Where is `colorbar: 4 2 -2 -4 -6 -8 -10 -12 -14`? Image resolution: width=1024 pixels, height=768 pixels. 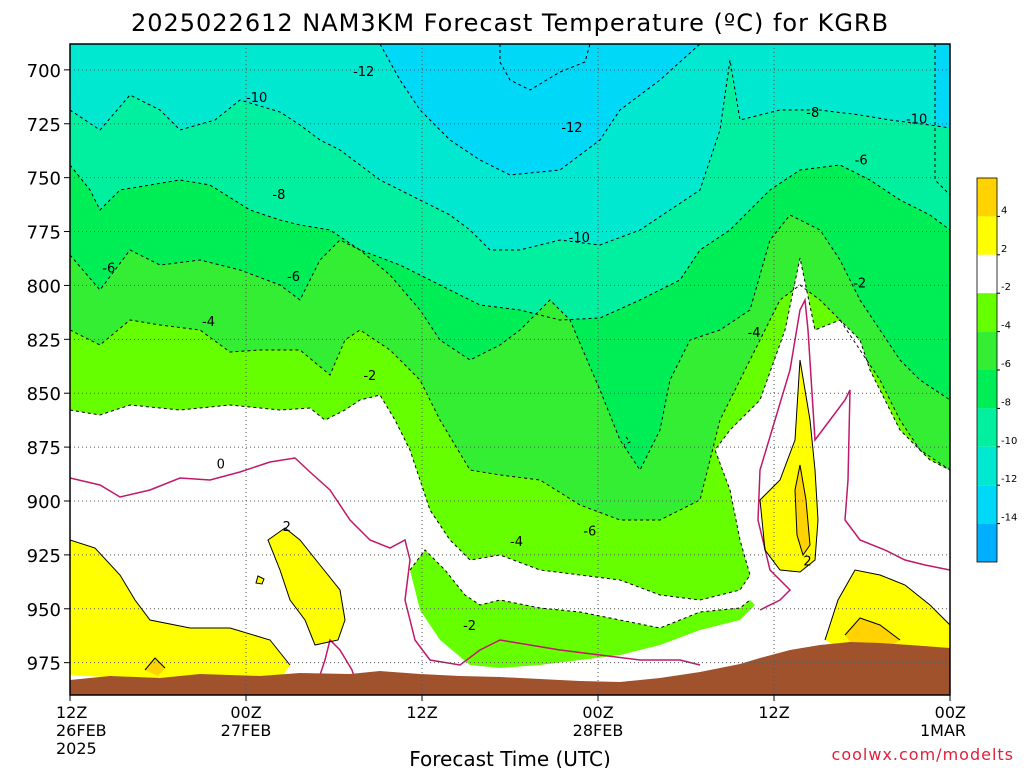
colorbar: 4 2 -2 -4 -6 -8 -10 -12 -14 is located at coordinates (996, 370).